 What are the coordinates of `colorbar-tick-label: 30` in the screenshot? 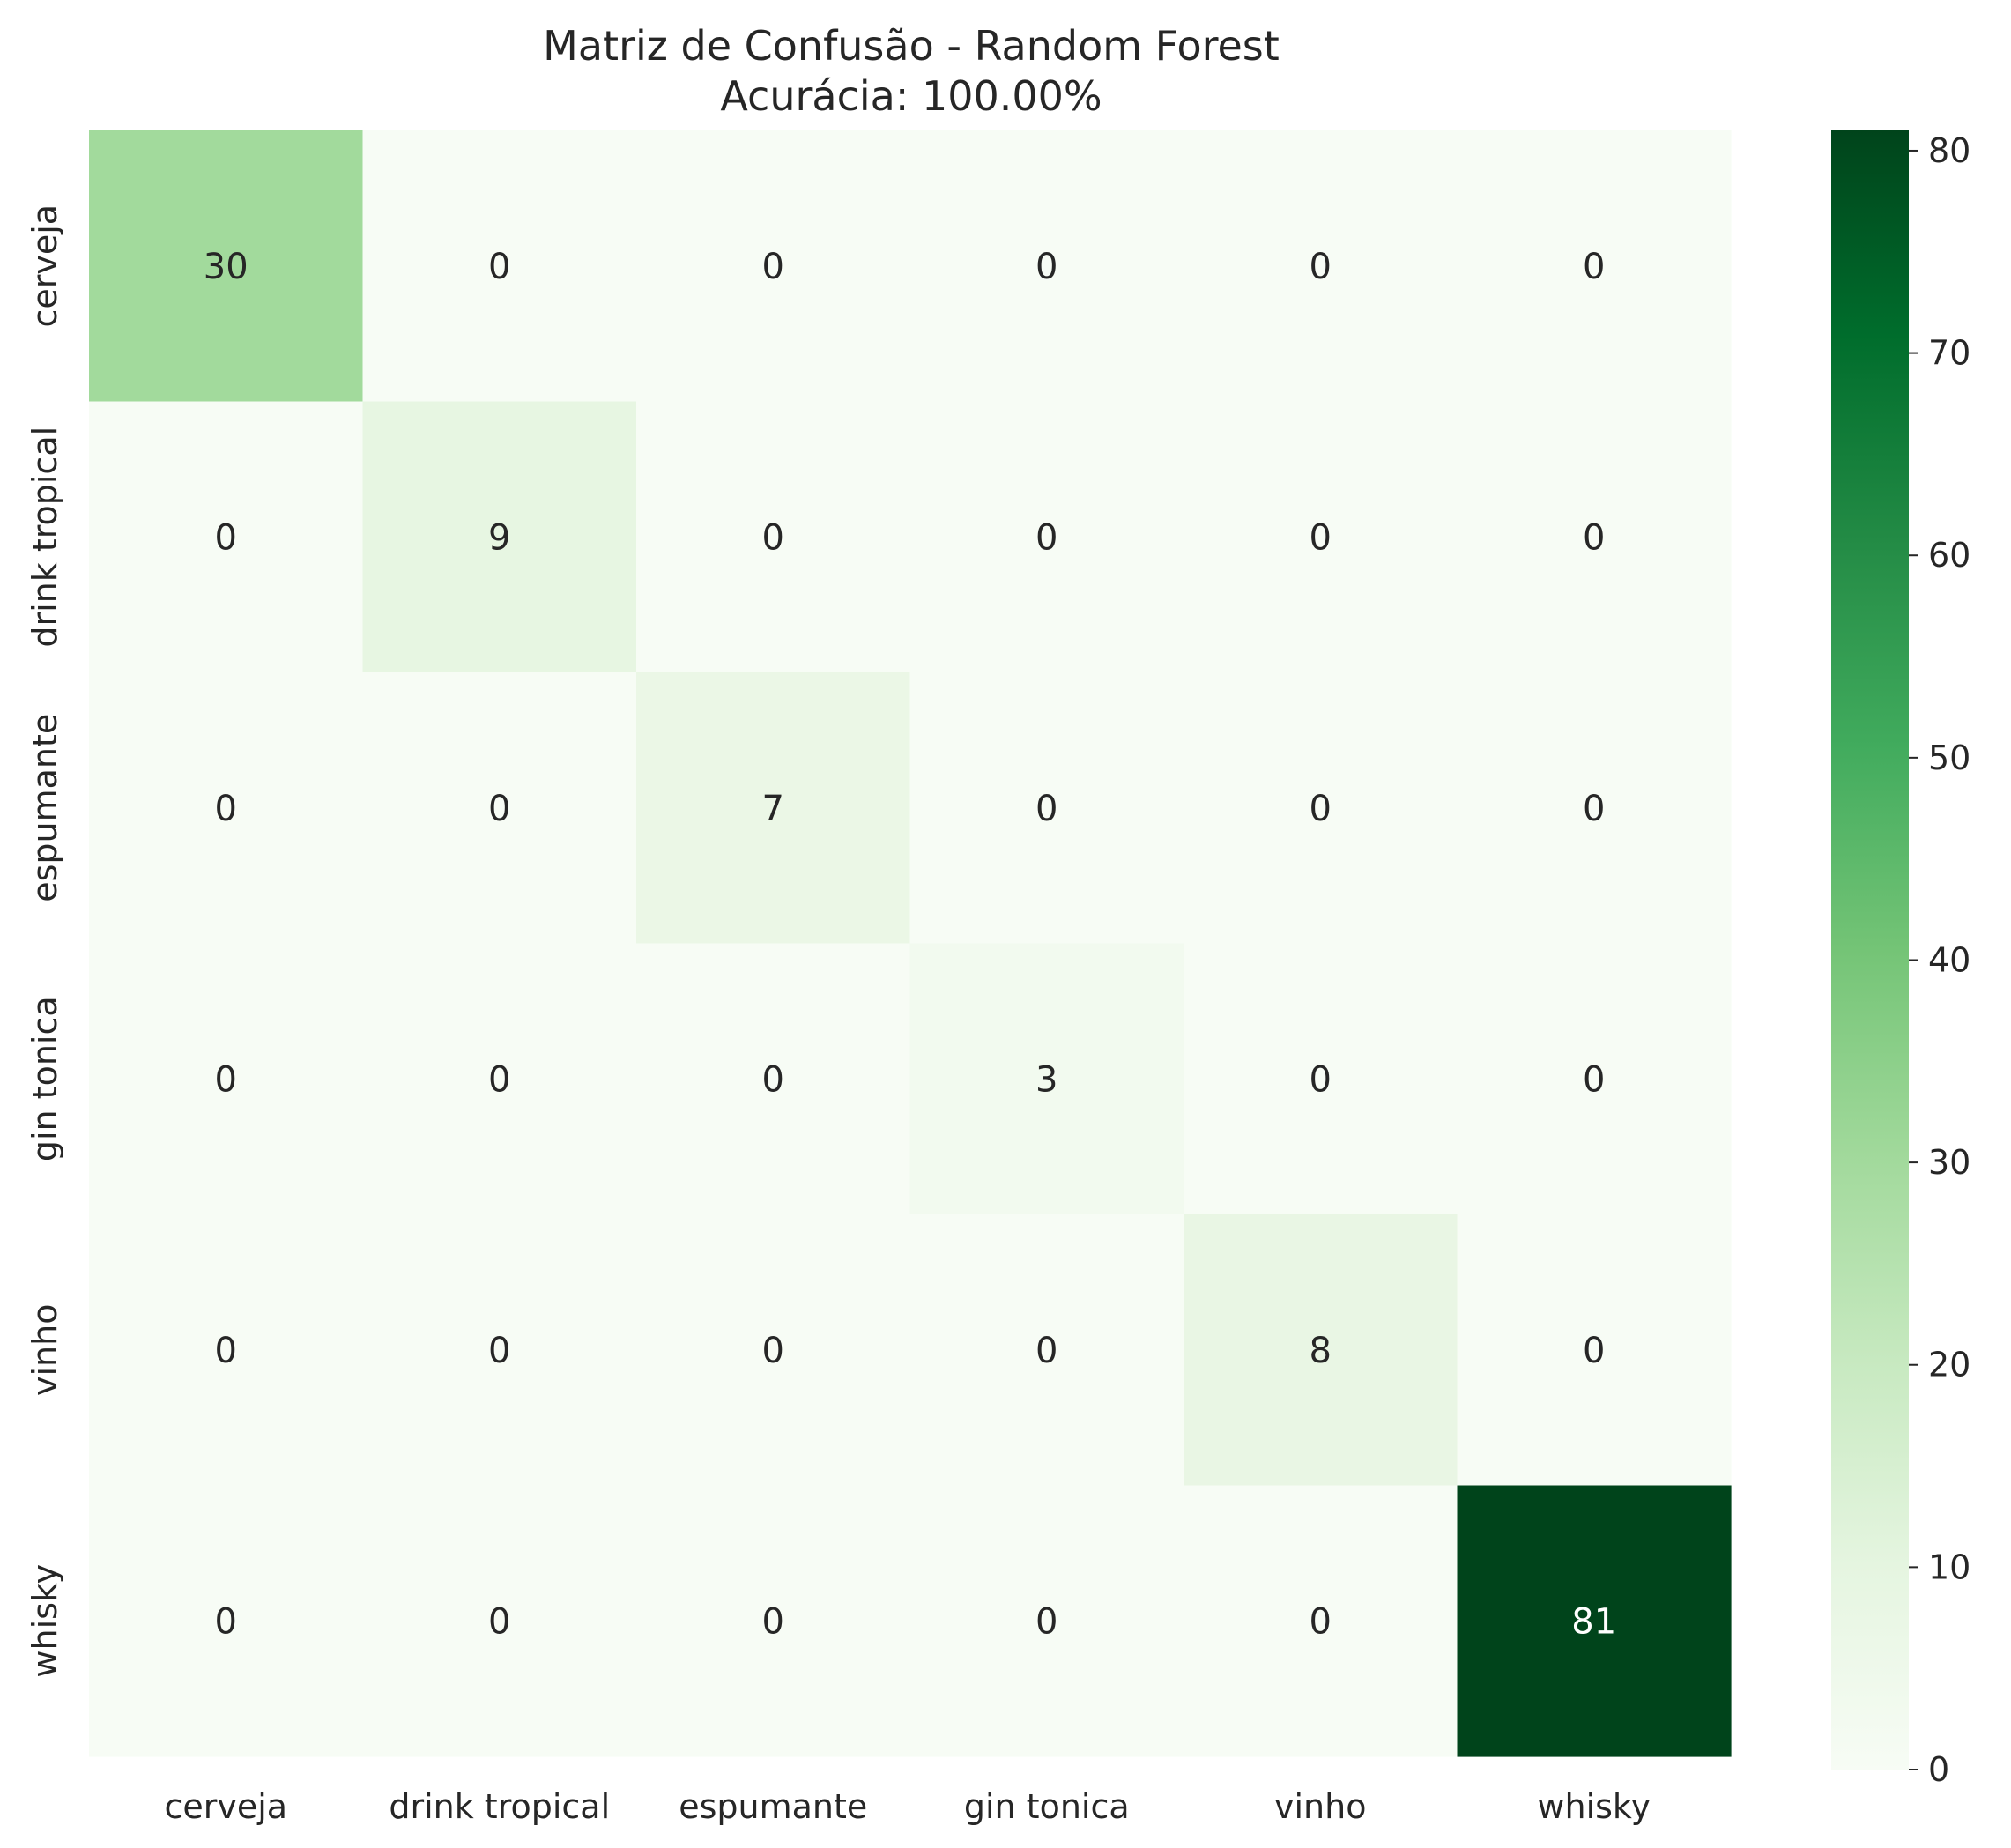 It's located at (1949, 1163).